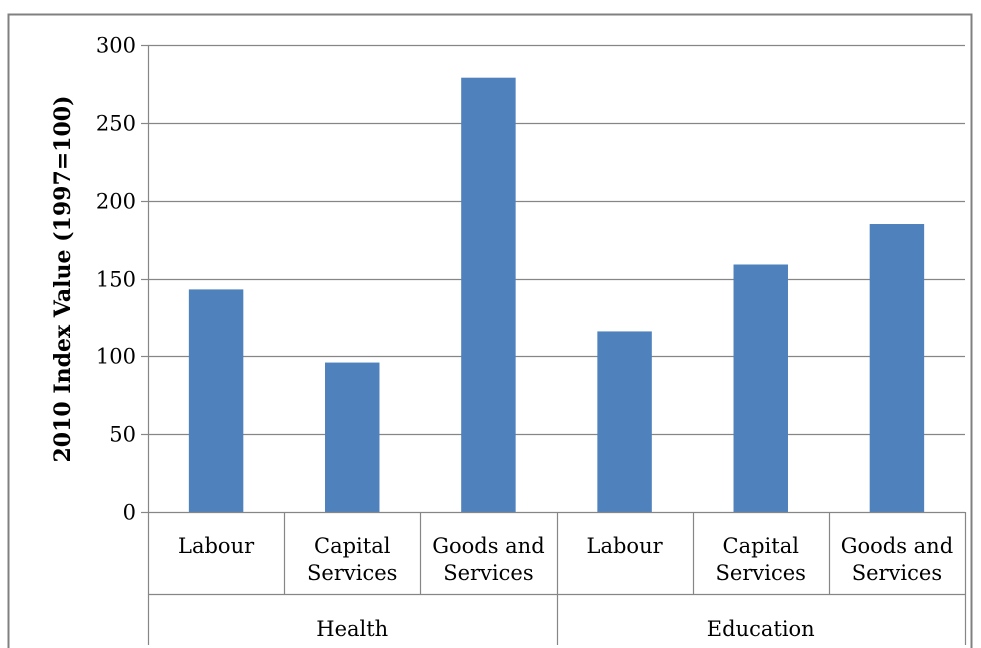 This screenshot has width=981, height=648. What do you see at coordinates (122, 435) in the screenshot?
I see `y-tick-label: 50` at bounding box center [122, 435].